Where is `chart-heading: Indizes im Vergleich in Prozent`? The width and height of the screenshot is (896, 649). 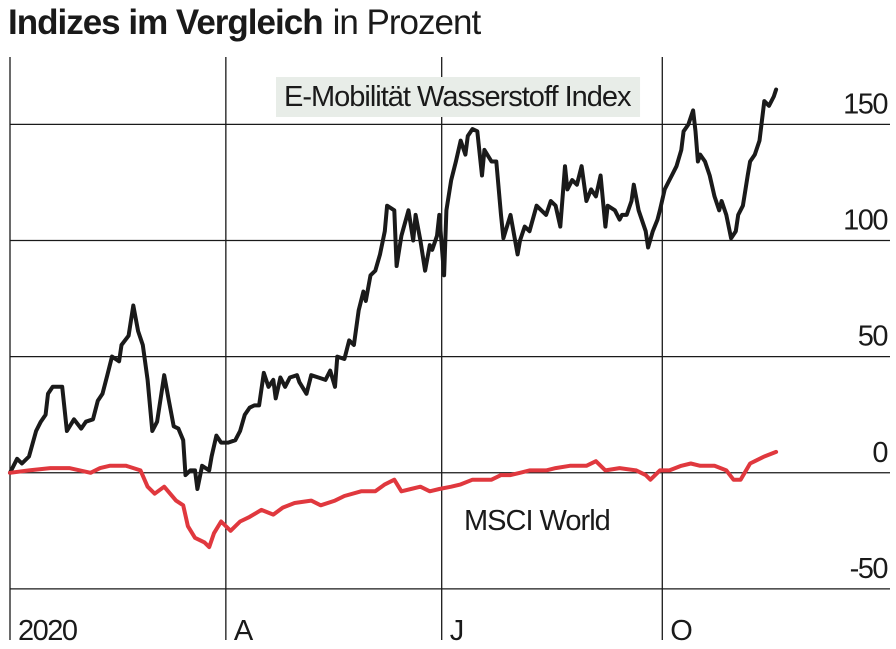 chart-heading: Indizes im Vergleich in Prozent is located at coordinates (244, 22).